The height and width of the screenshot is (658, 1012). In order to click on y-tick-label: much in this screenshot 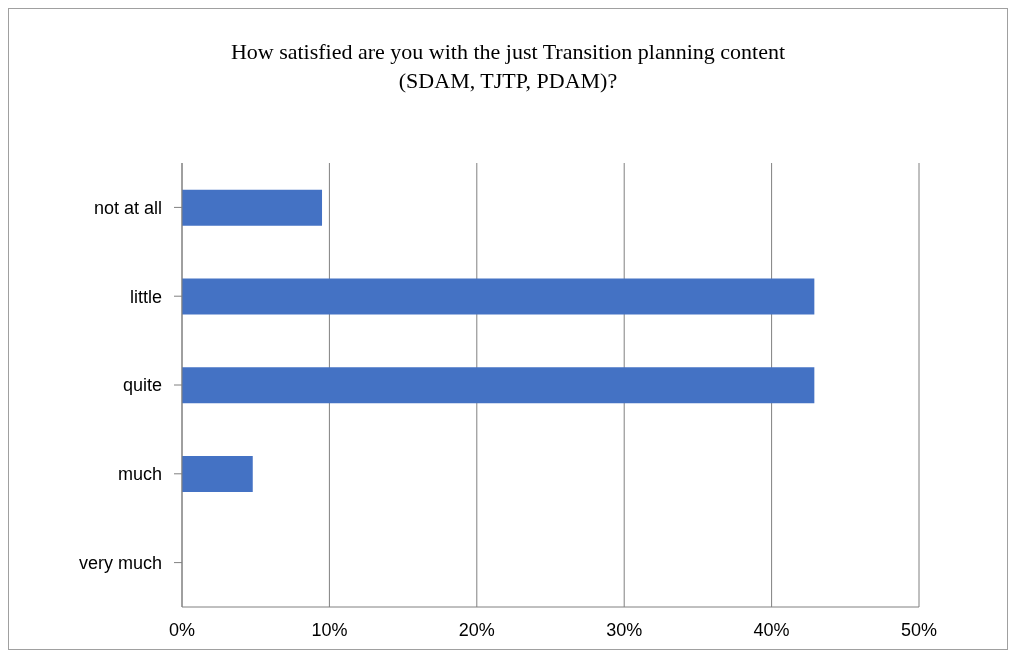, I will do `click(139, 474)`.